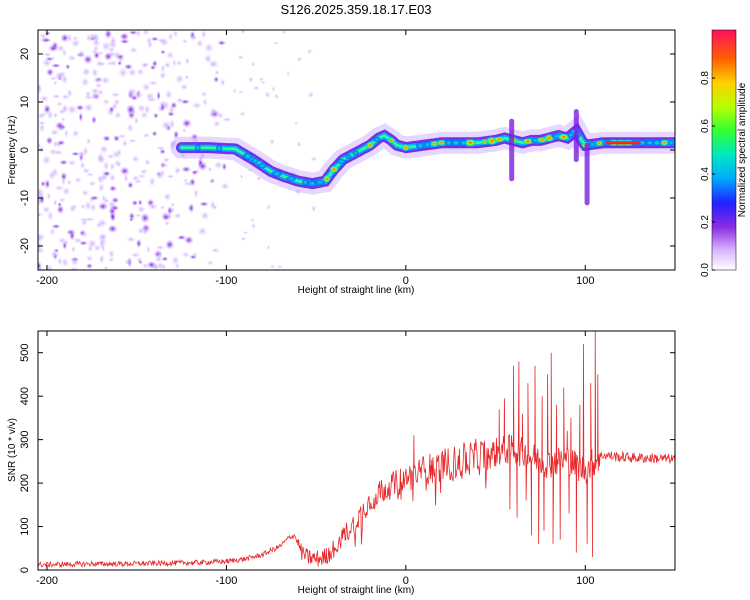 The height and width of the screenshot is (600, 750). Describe the element at coordinates (406, 281) in the screenshot. I see `x-tick-label: 0` at that location.